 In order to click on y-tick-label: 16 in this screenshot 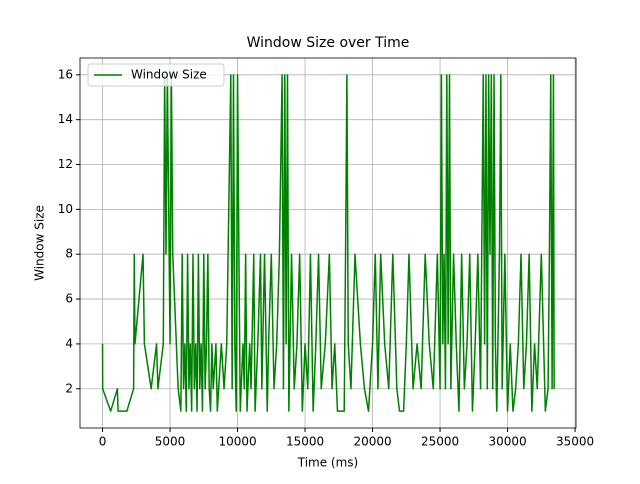, I will do `click(65, 74)`.